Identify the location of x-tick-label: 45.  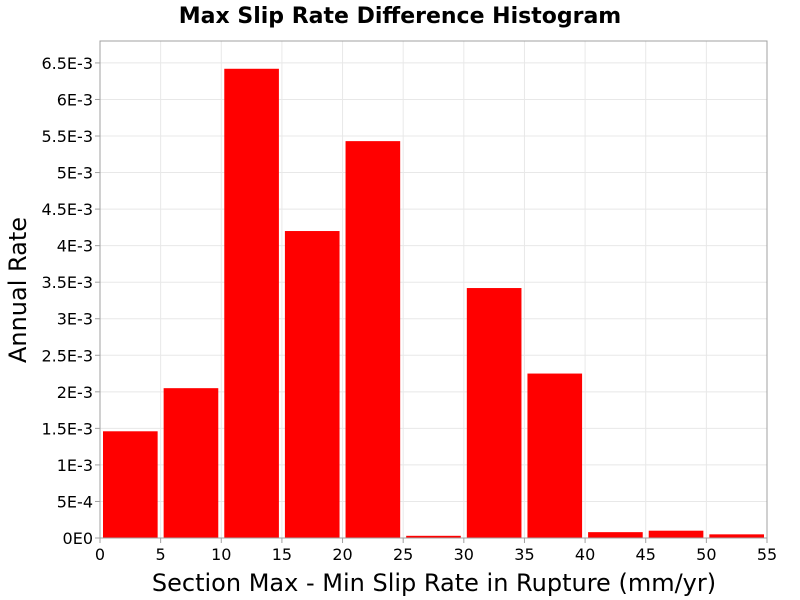
(646, 554).